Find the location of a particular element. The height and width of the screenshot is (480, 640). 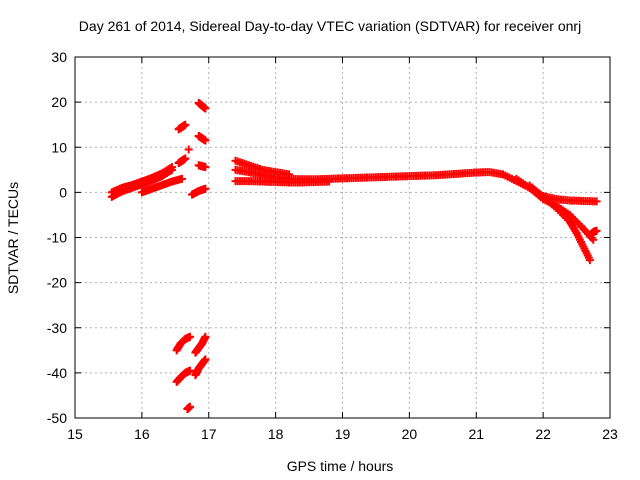

x-tick-label: 16 is located at coordinates (142, 434).